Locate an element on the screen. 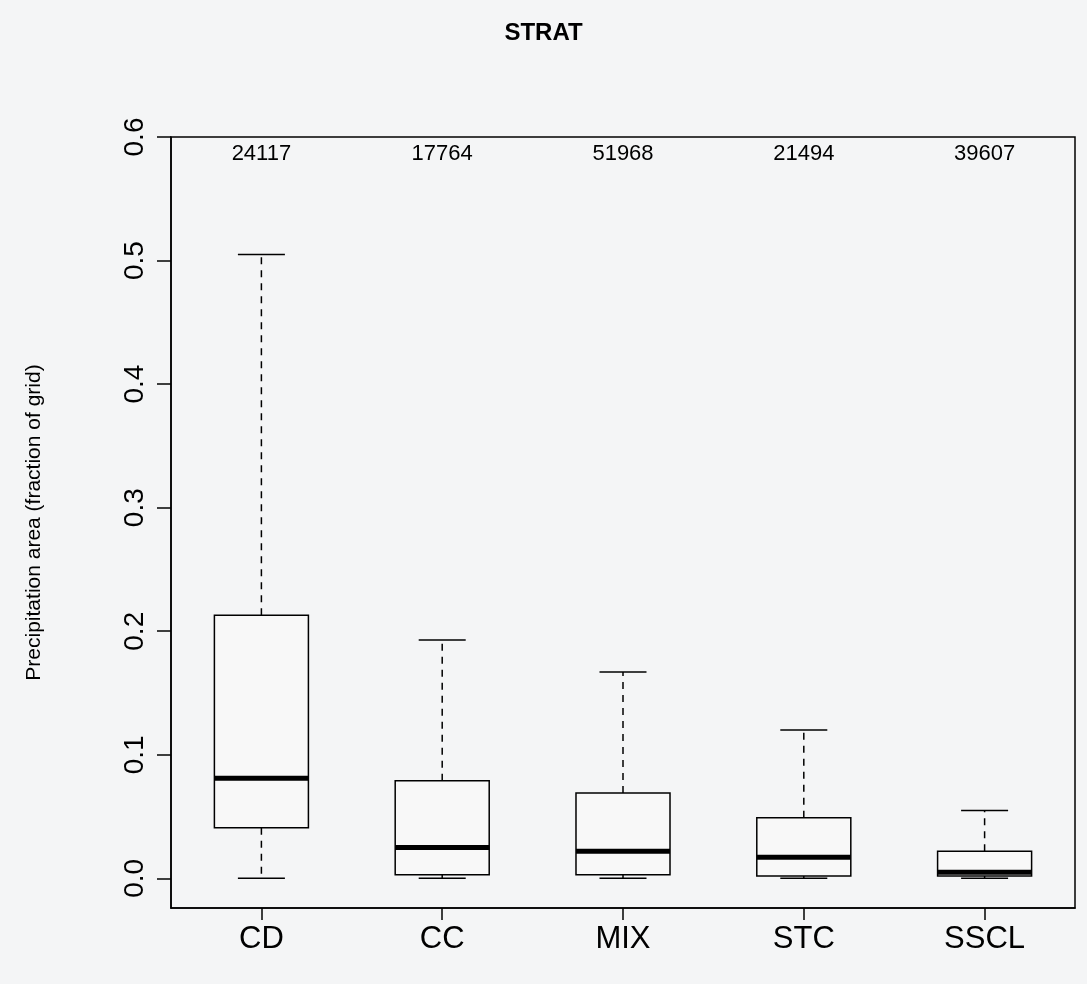  y-tick-label: 0.3 is located at coordinates (133, 508).